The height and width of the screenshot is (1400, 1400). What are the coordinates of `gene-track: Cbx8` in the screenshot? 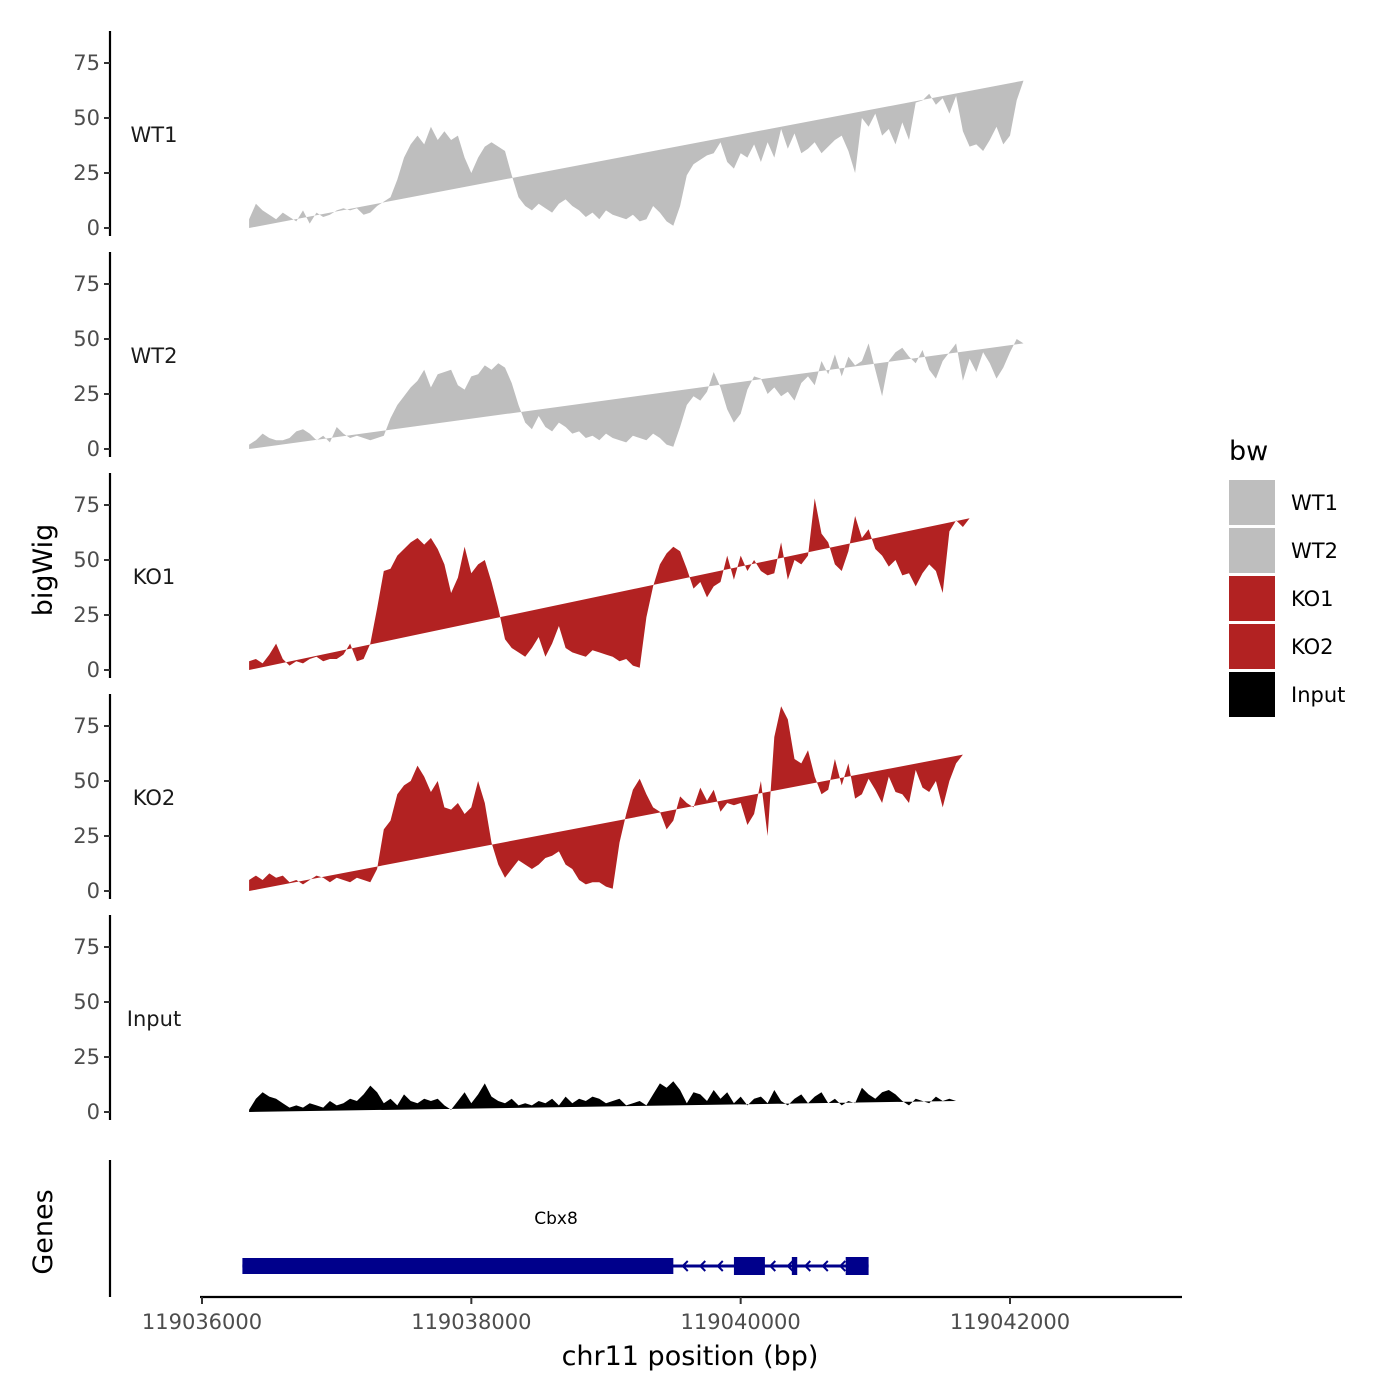 It's located at (488, 1228).